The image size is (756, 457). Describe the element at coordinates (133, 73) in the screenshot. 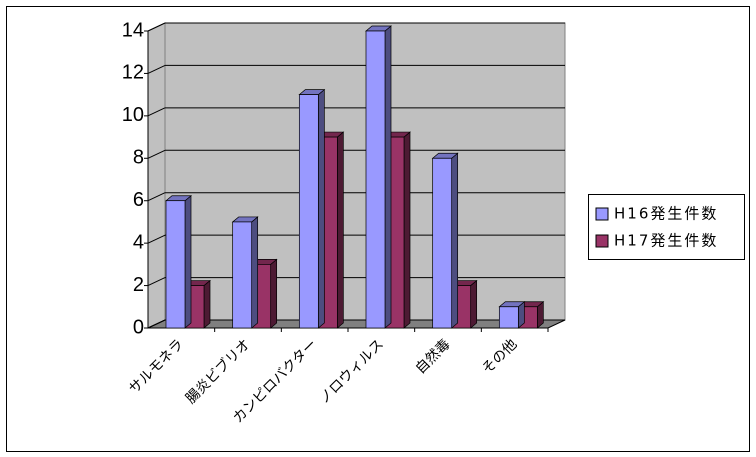

I see `y-tick-label: 12` at that location.